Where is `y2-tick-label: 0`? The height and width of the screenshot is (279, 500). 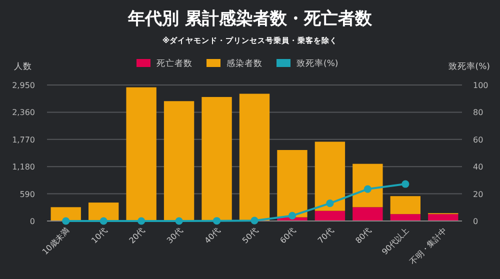
y2-tick-label: 0 is located at coordinates (475, 221).